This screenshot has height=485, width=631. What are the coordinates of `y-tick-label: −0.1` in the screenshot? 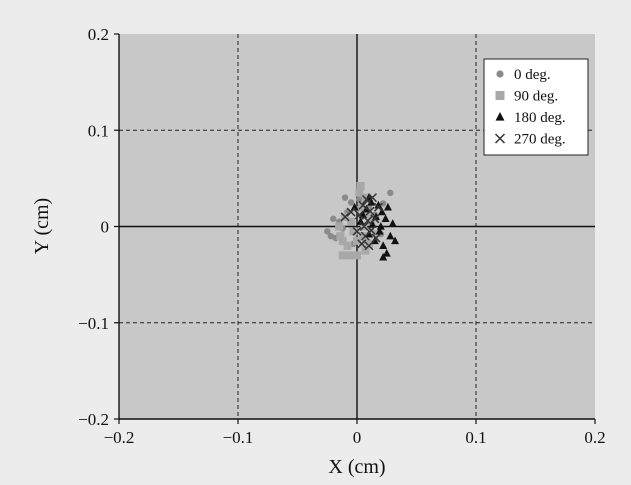 It's located at (93, 323).